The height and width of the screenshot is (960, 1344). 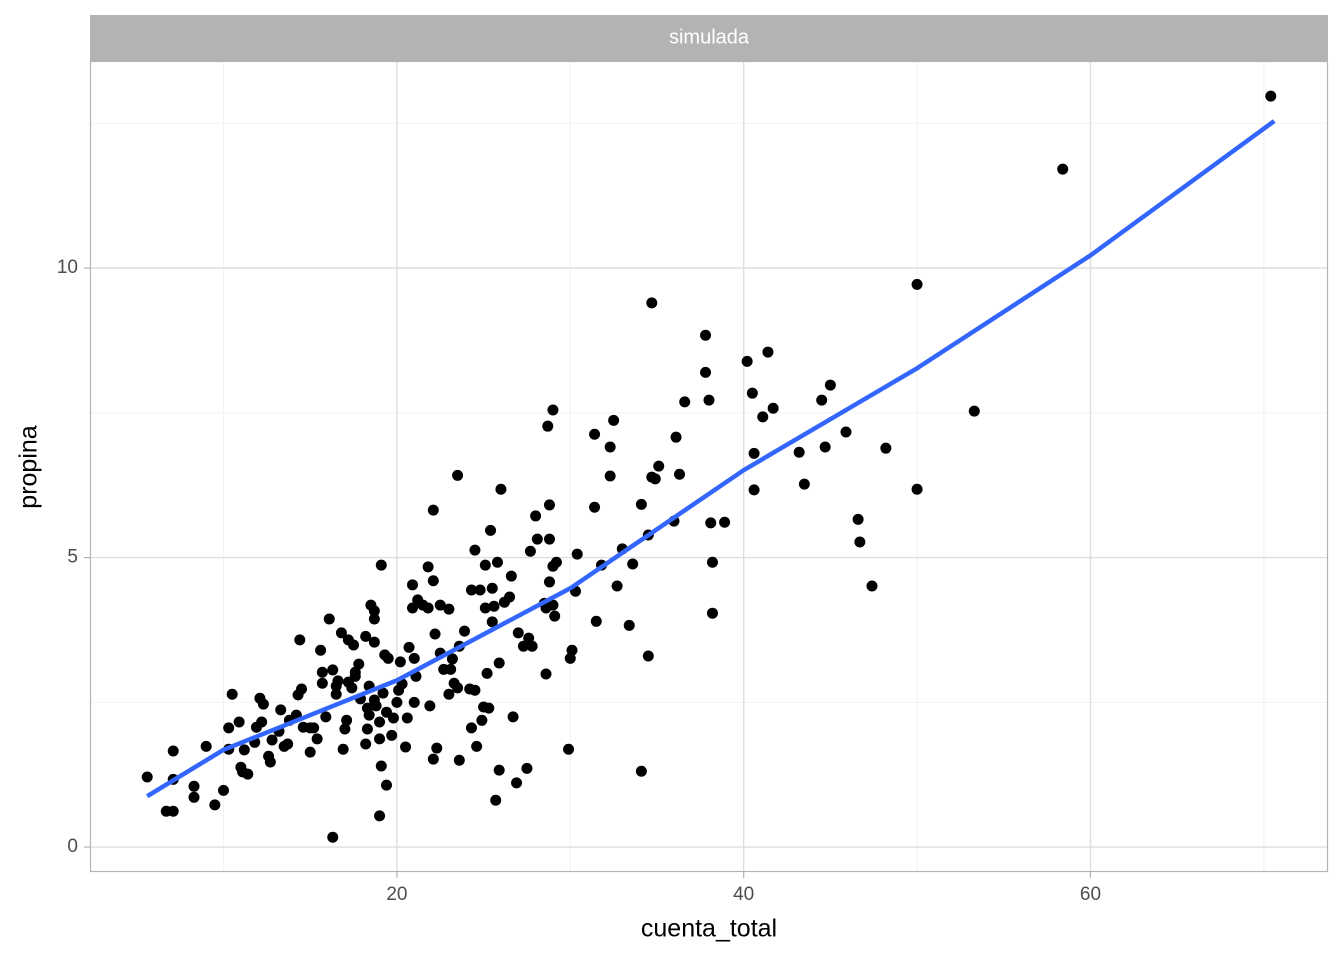 What do you see at coordinates (29, 466) in the screenshot?
I see `y-axis-title: propina` at bounding box center [29, 466].